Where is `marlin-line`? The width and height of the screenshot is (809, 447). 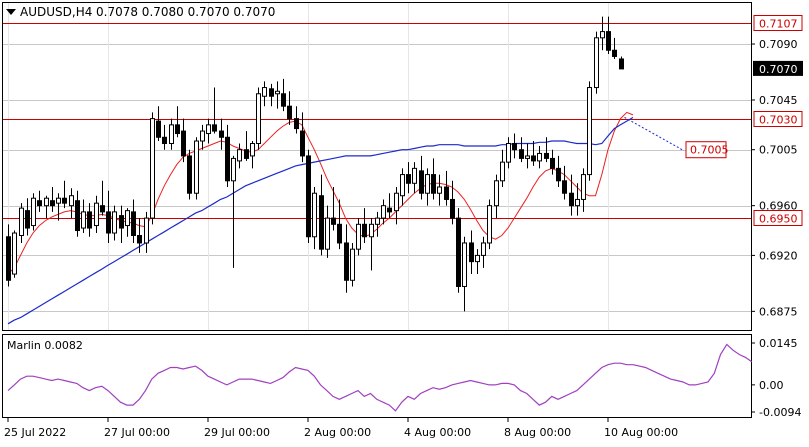 marlin-line is located at coordinates (380, 377).